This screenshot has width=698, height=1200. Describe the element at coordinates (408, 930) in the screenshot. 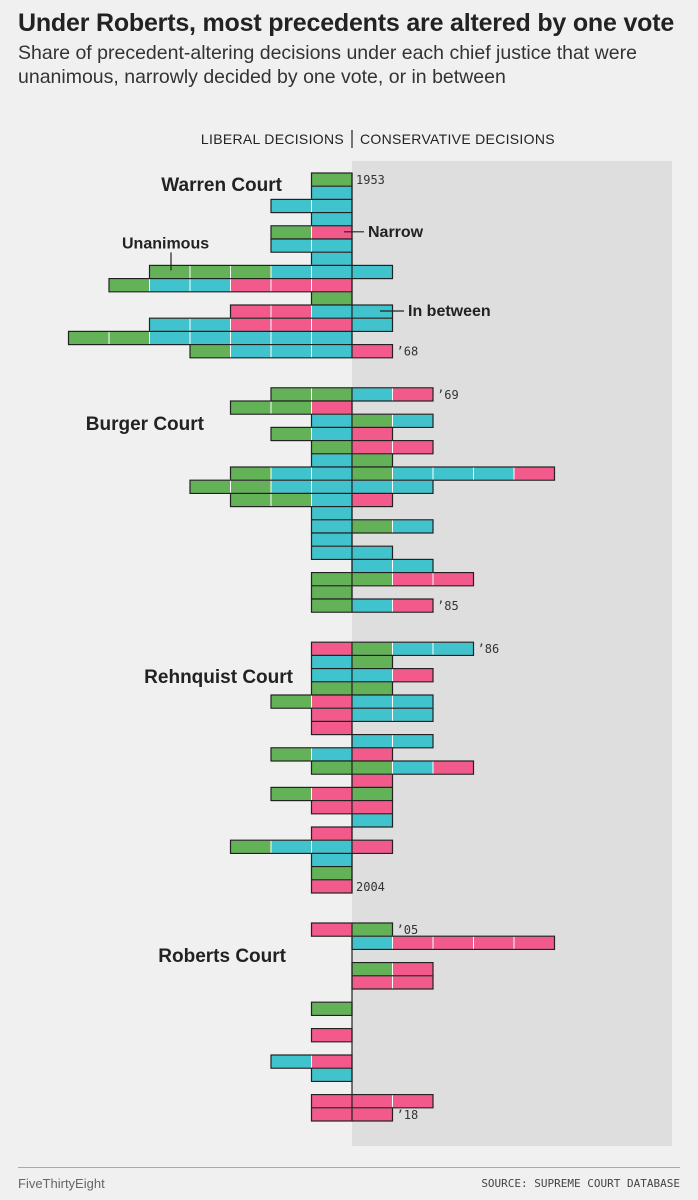

I see `year-label-05: ’05` at that location.